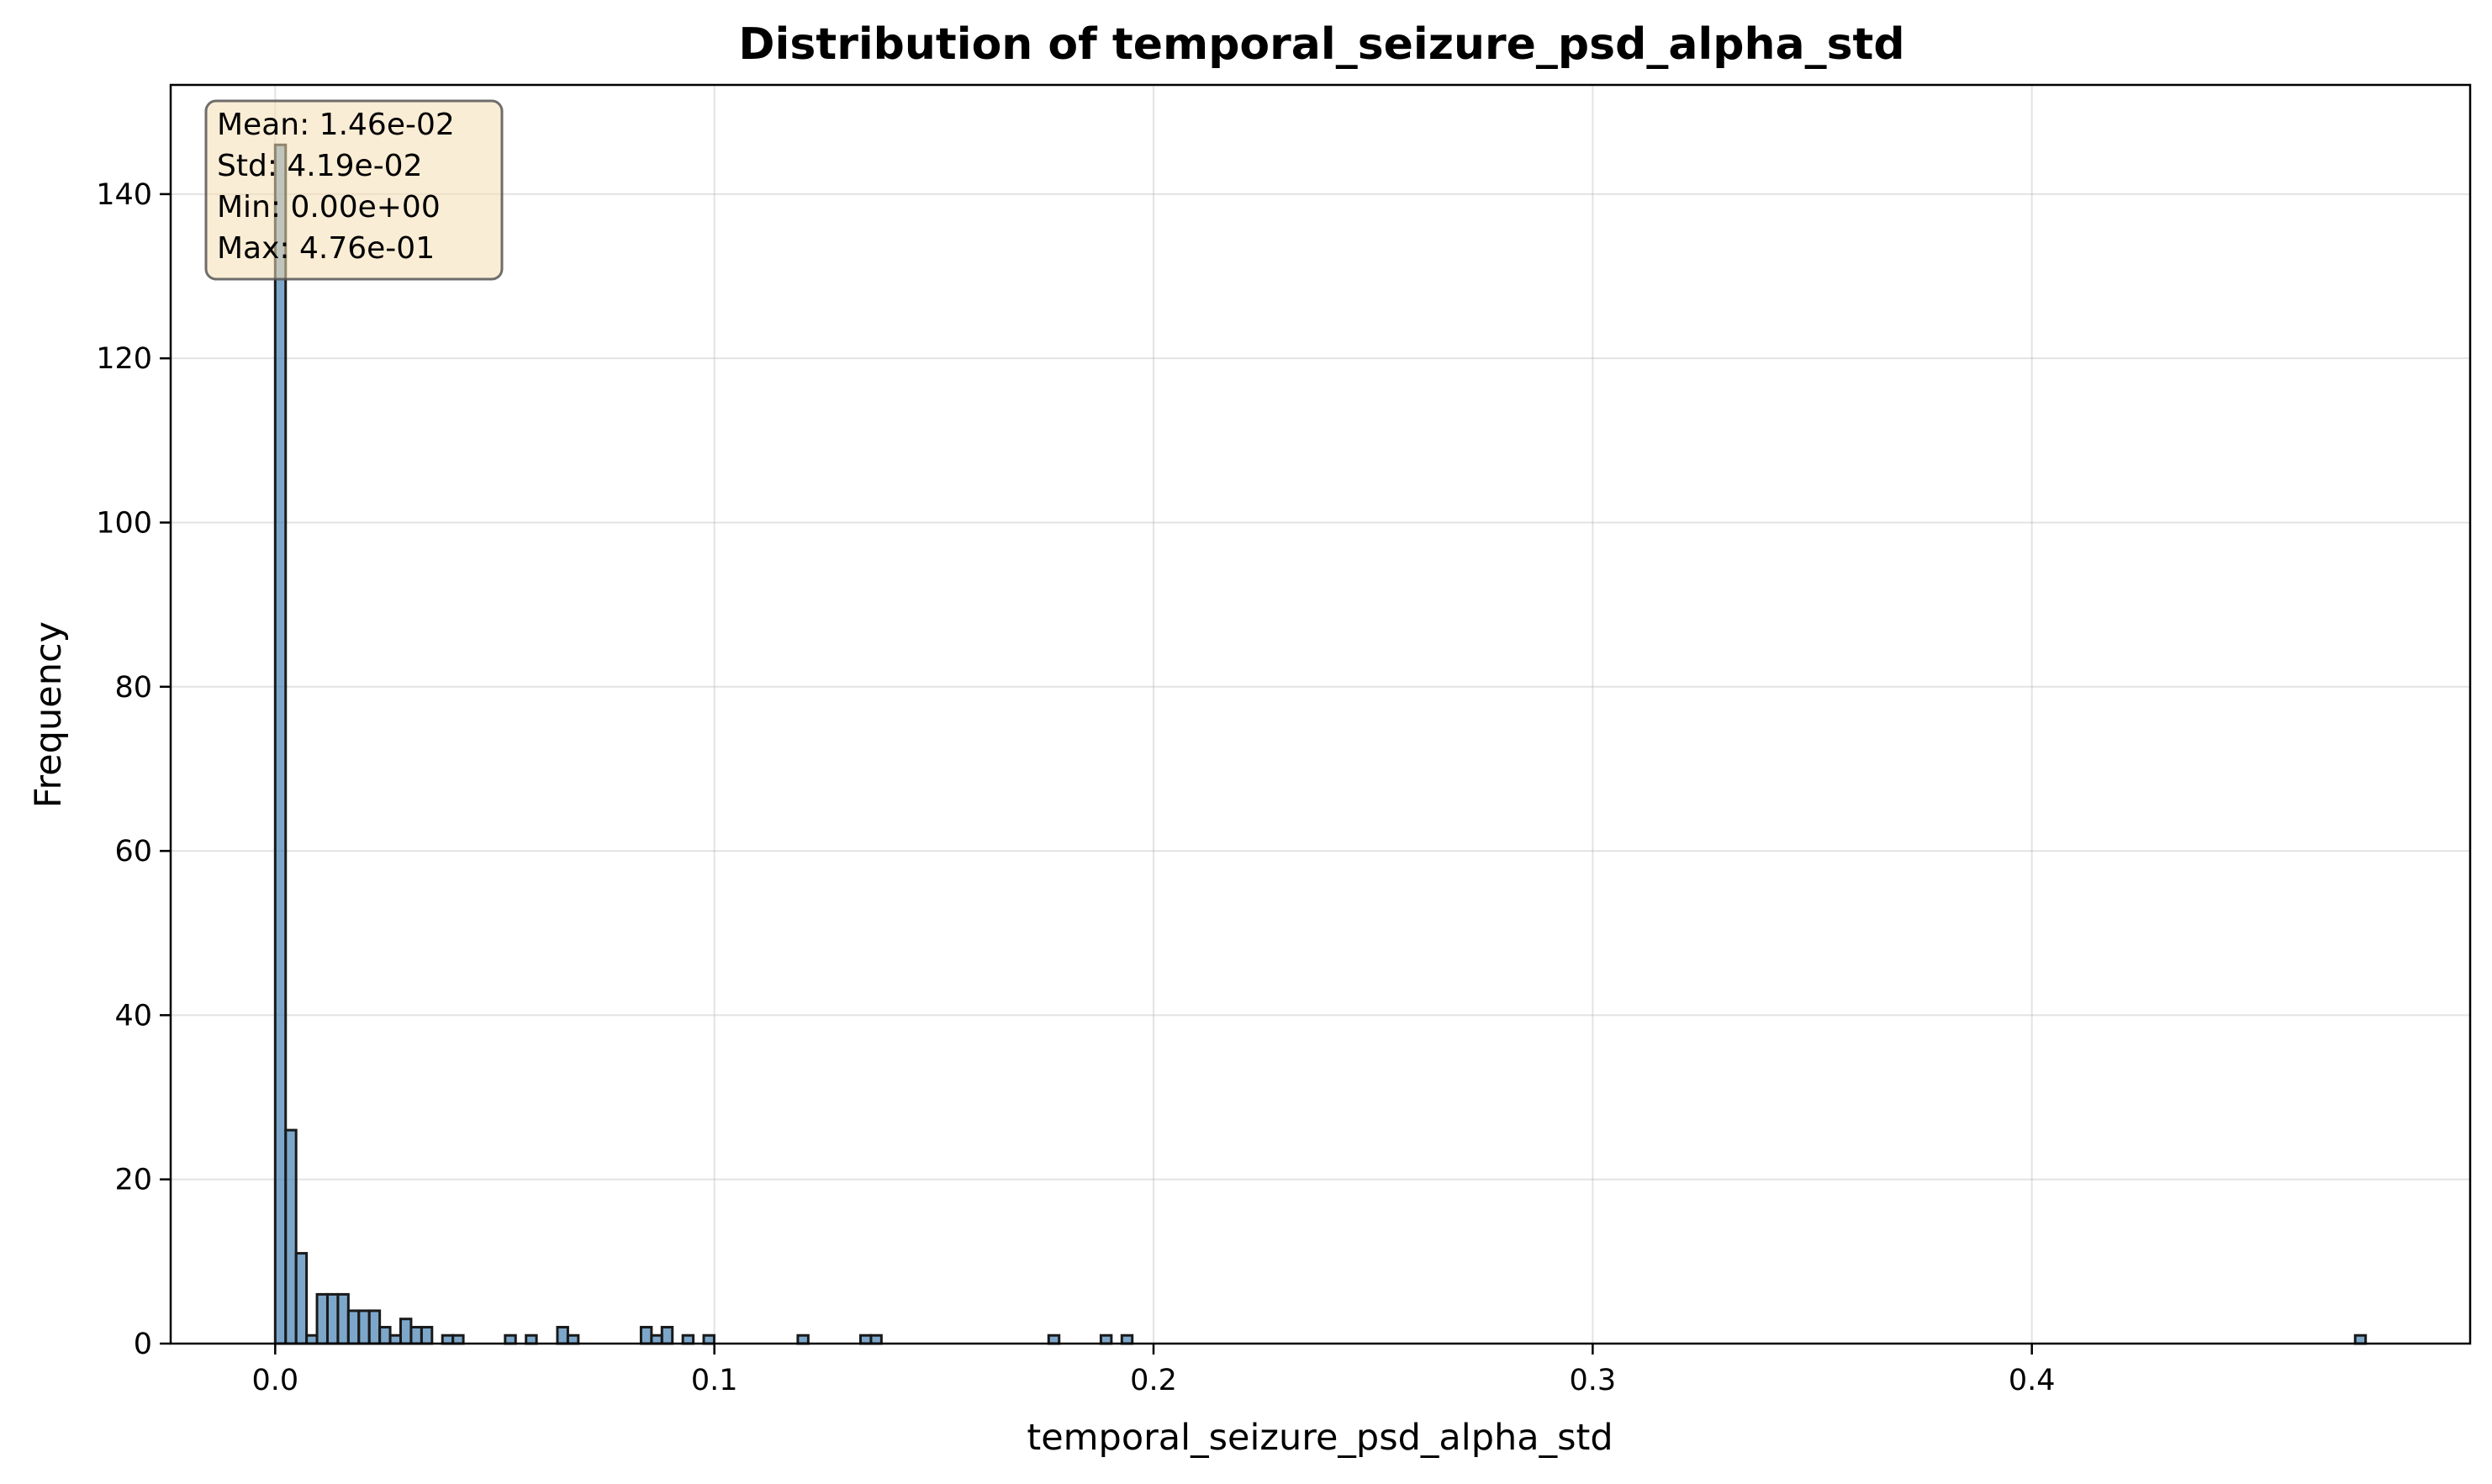 This screenshot has width=2492, height=1484. Describe the element at coordinates (133, 688) in the screenshot. I see `y-tick-label: 80` at that location.